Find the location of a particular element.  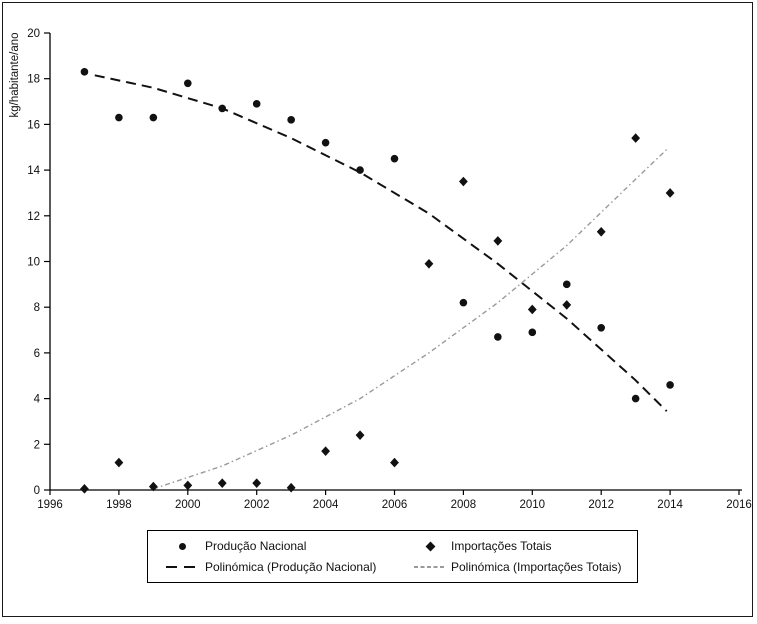

x-tick-label: 2012 is located at coordinates (601, 505).